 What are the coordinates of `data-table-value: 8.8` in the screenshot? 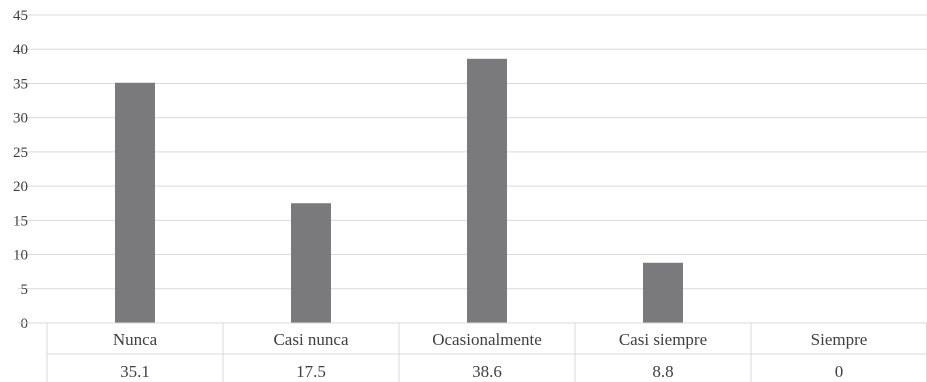 It's located at (662, 371).